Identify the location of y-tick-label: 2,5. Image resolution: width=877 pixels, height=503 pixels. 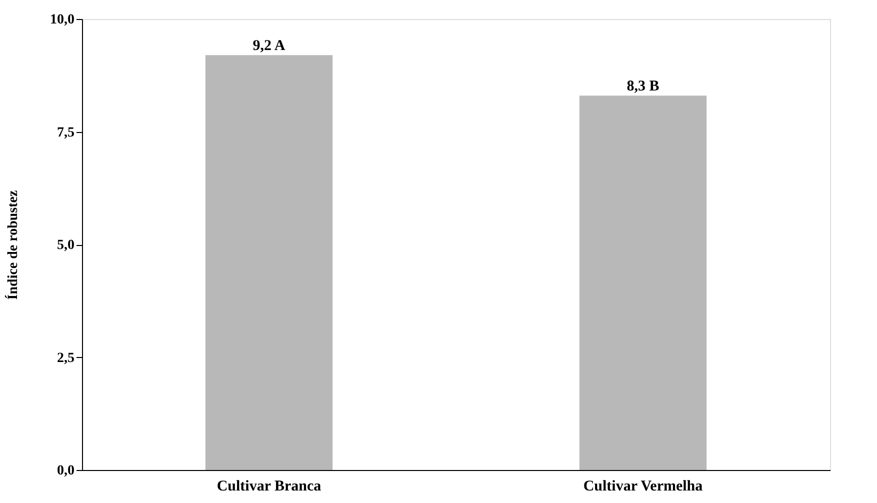
(65, 358).